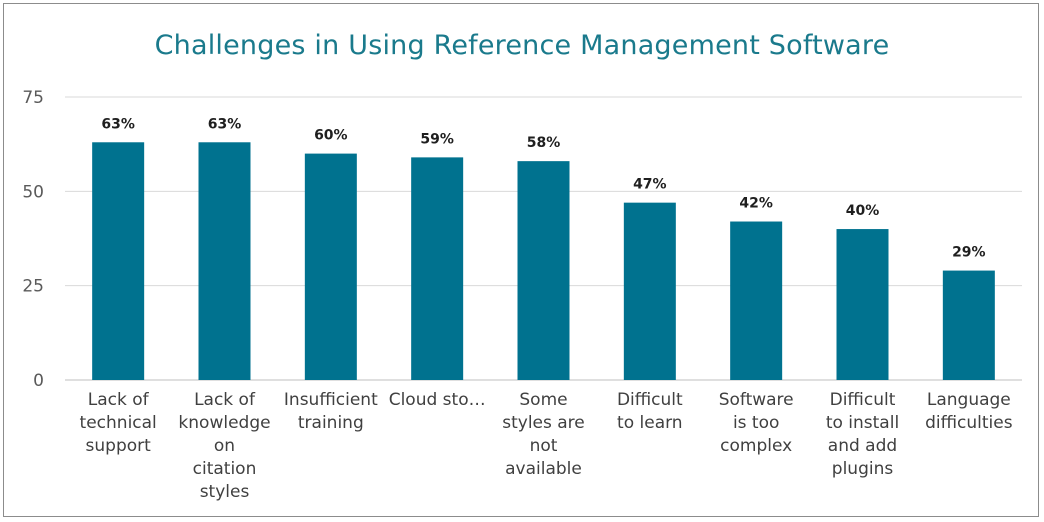 The image size is (1044, 522). What do you see at coordinates (862, 446) in the screenshot?
I see `x-tick-label: and add` at bounding box center [862, 446].